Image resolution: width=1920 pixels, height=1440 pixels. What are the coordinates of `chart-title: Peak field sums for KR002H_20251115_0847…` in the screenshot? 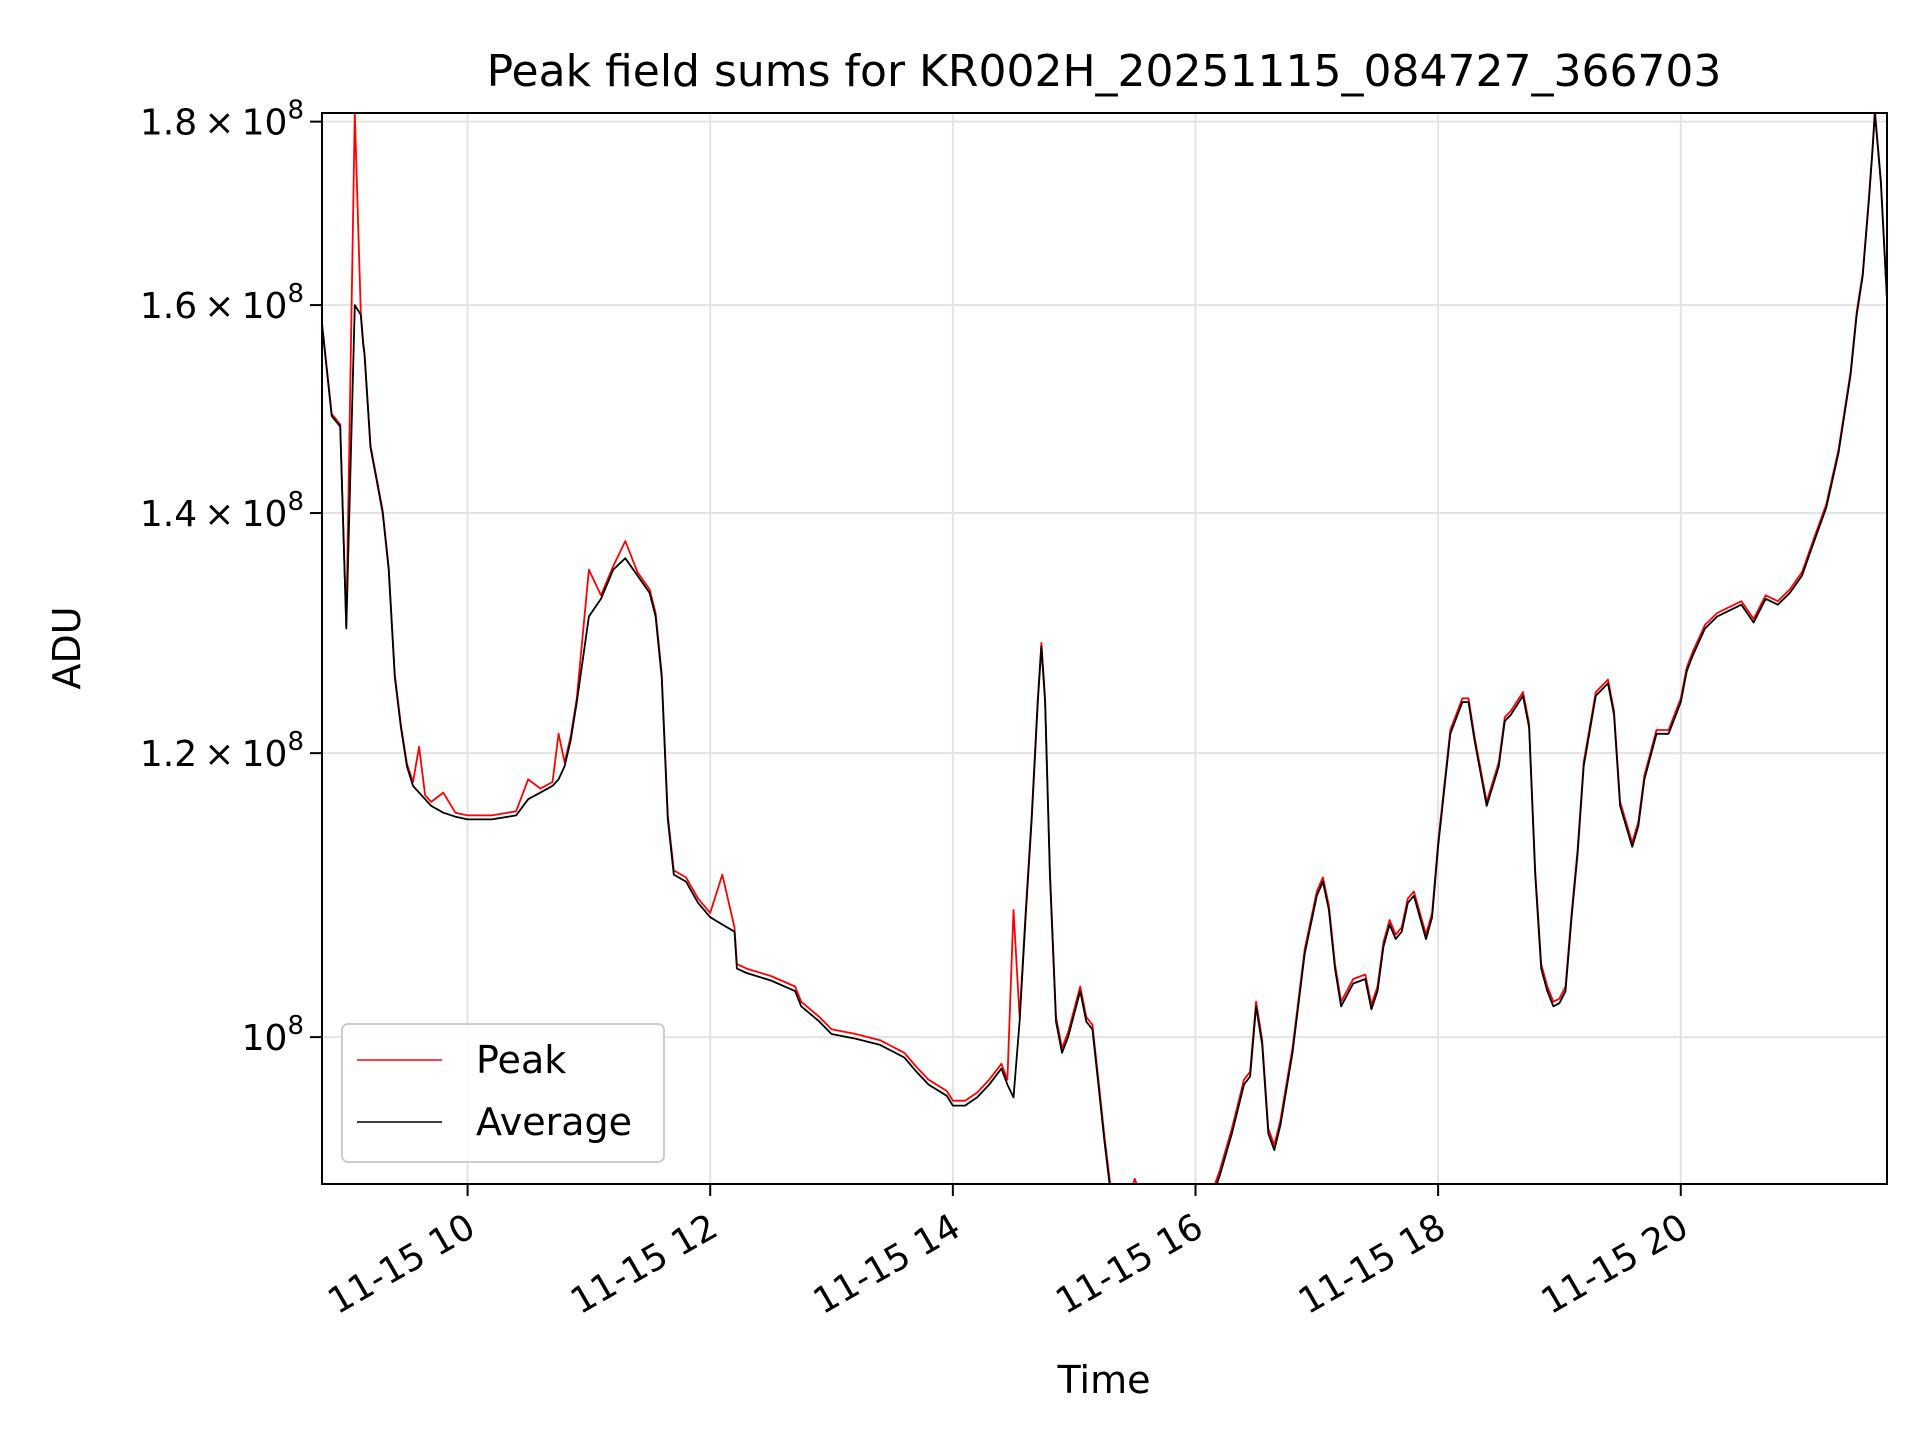 It's located at (1104, 71).